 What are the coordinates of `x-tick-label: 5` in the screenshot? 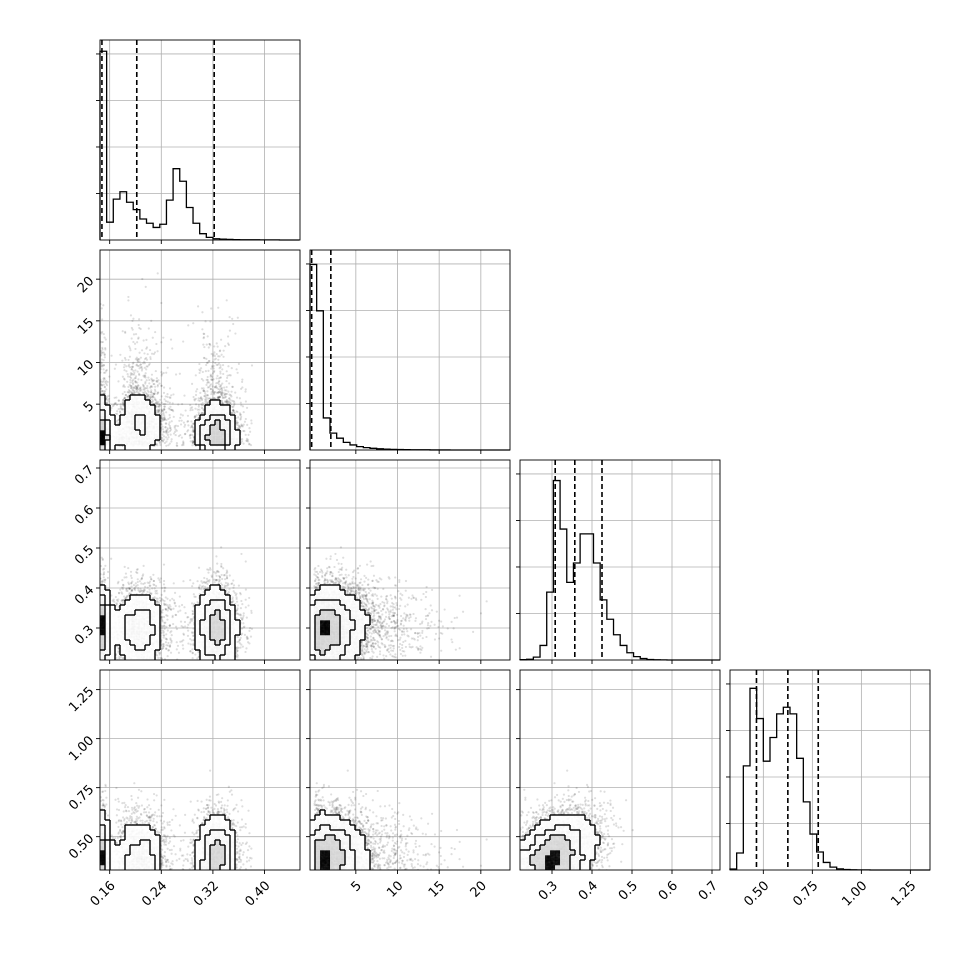 It's located at (356, 886).